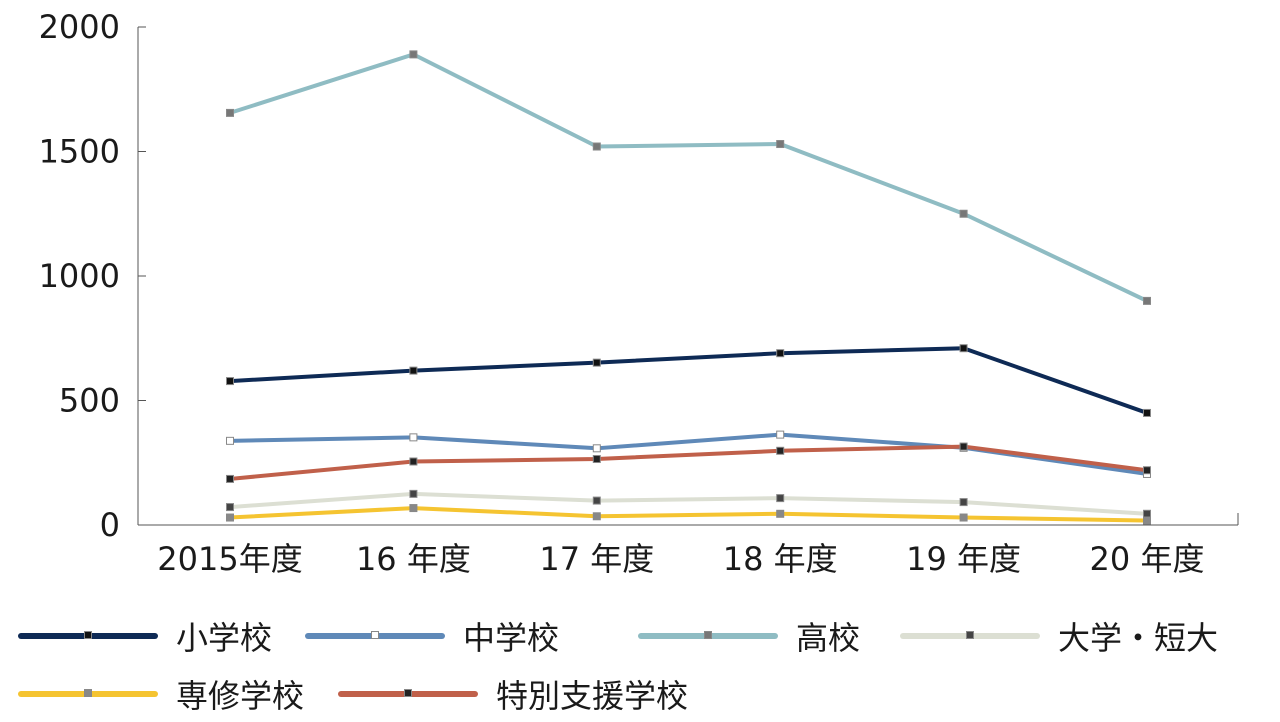 The height and width of the screenshot is (722, 1280). Describe the element at coordinates (110, 525) in the screenshot. I see `y-tick-label: 0` at that location.